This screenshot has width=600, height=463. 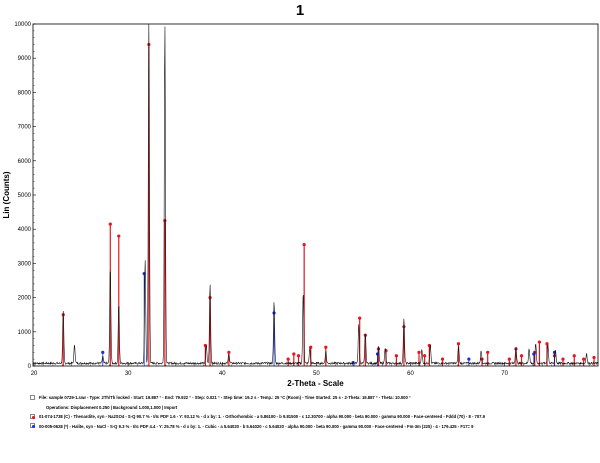 What do you see at coordinates (25, 93) in the screenshot?
I see `y-tick-label: 8000` at bounding box center [25, 93].